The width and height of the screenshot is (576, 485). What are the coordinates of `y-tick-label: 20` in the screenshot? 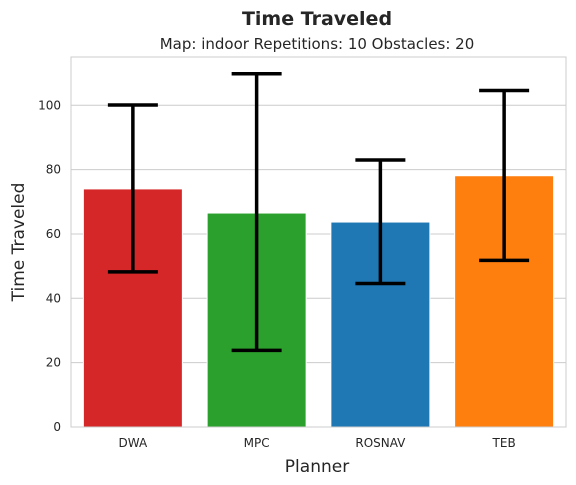 It's located at (53, 363).